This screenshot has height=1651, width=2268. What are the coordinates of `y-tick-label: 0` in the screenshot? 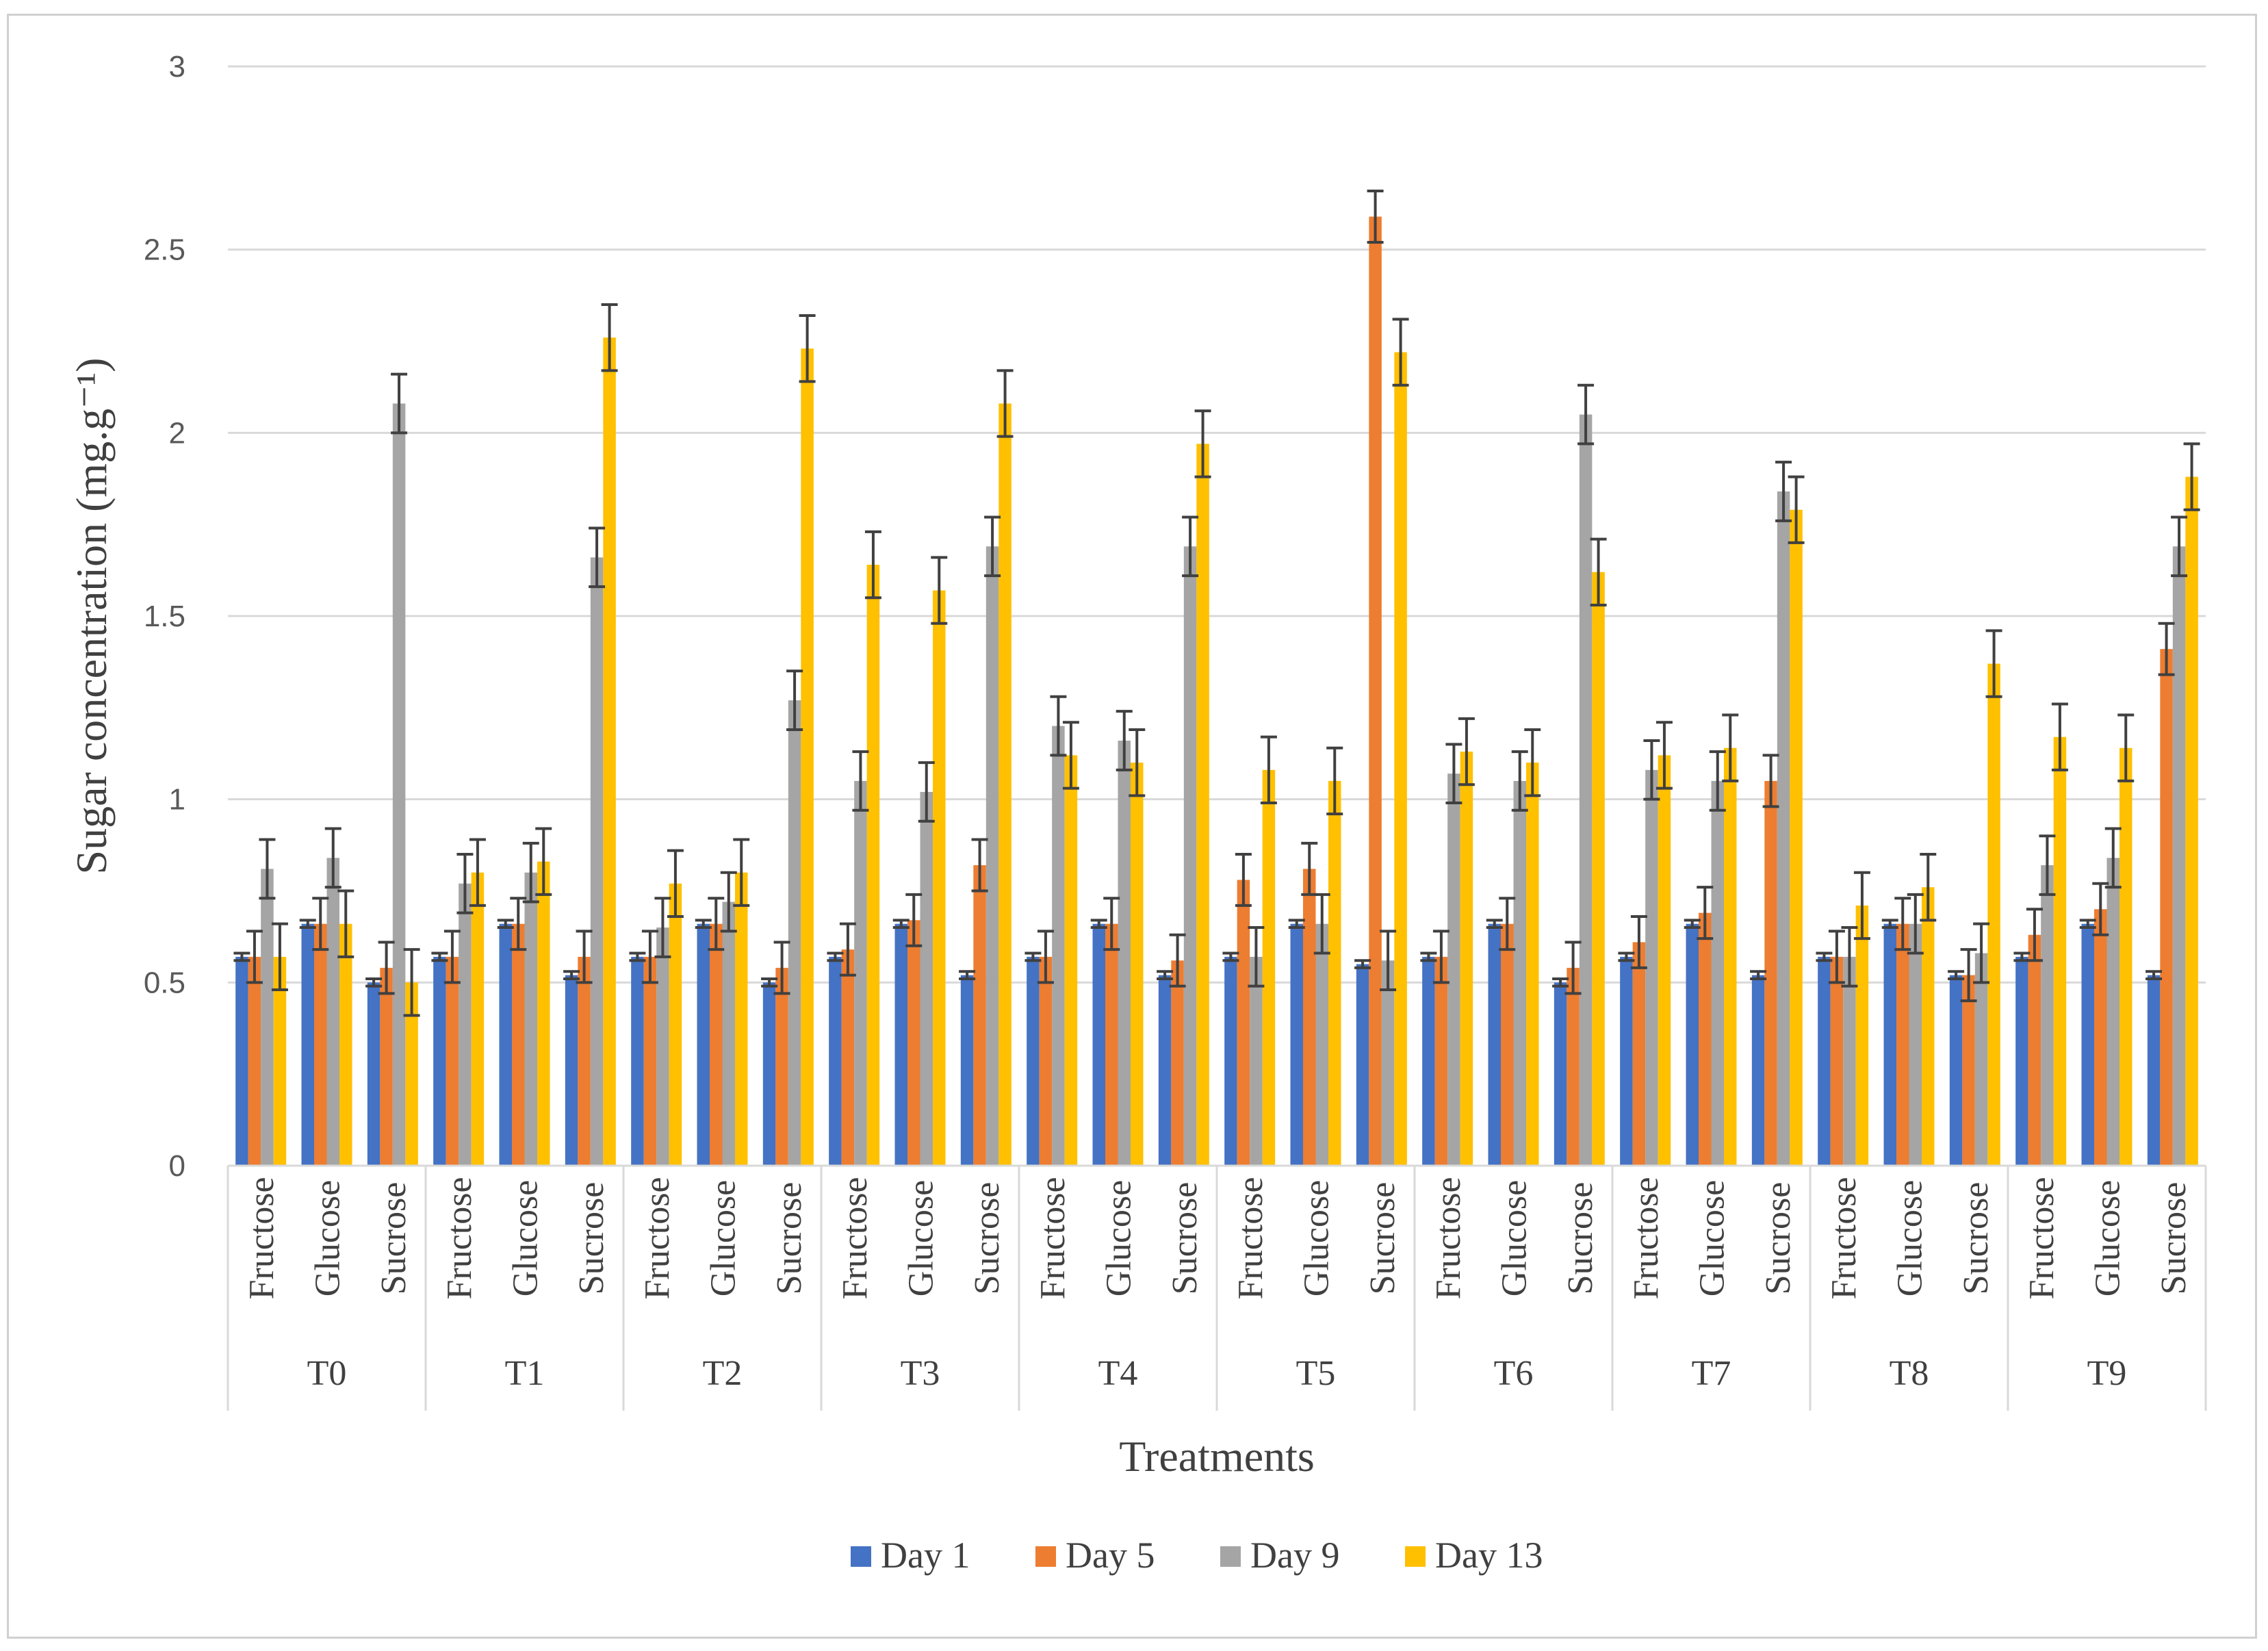 It's located at (177, 1166).